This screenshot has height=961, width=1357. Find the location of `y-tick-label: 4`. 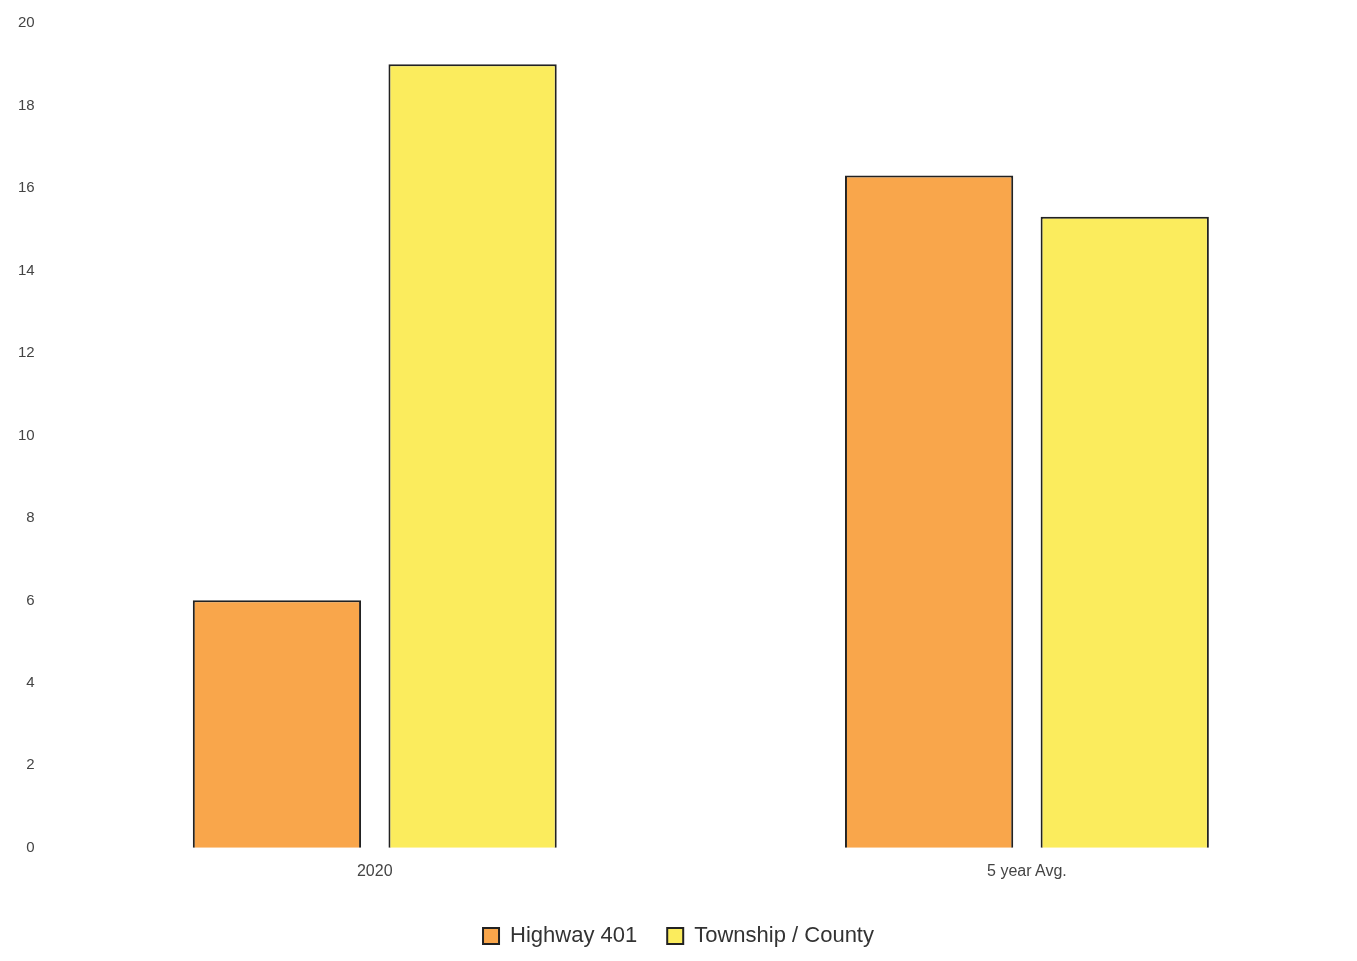

y-tick-label: 4 is located at coordinates (30, 681).